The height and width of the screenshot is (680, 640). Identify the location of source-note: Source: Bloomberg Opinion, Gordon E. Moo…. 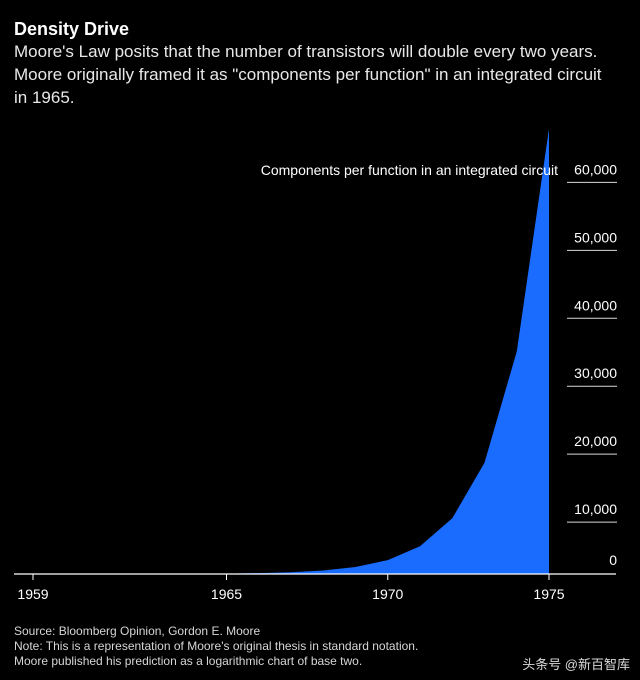
(137, 631).